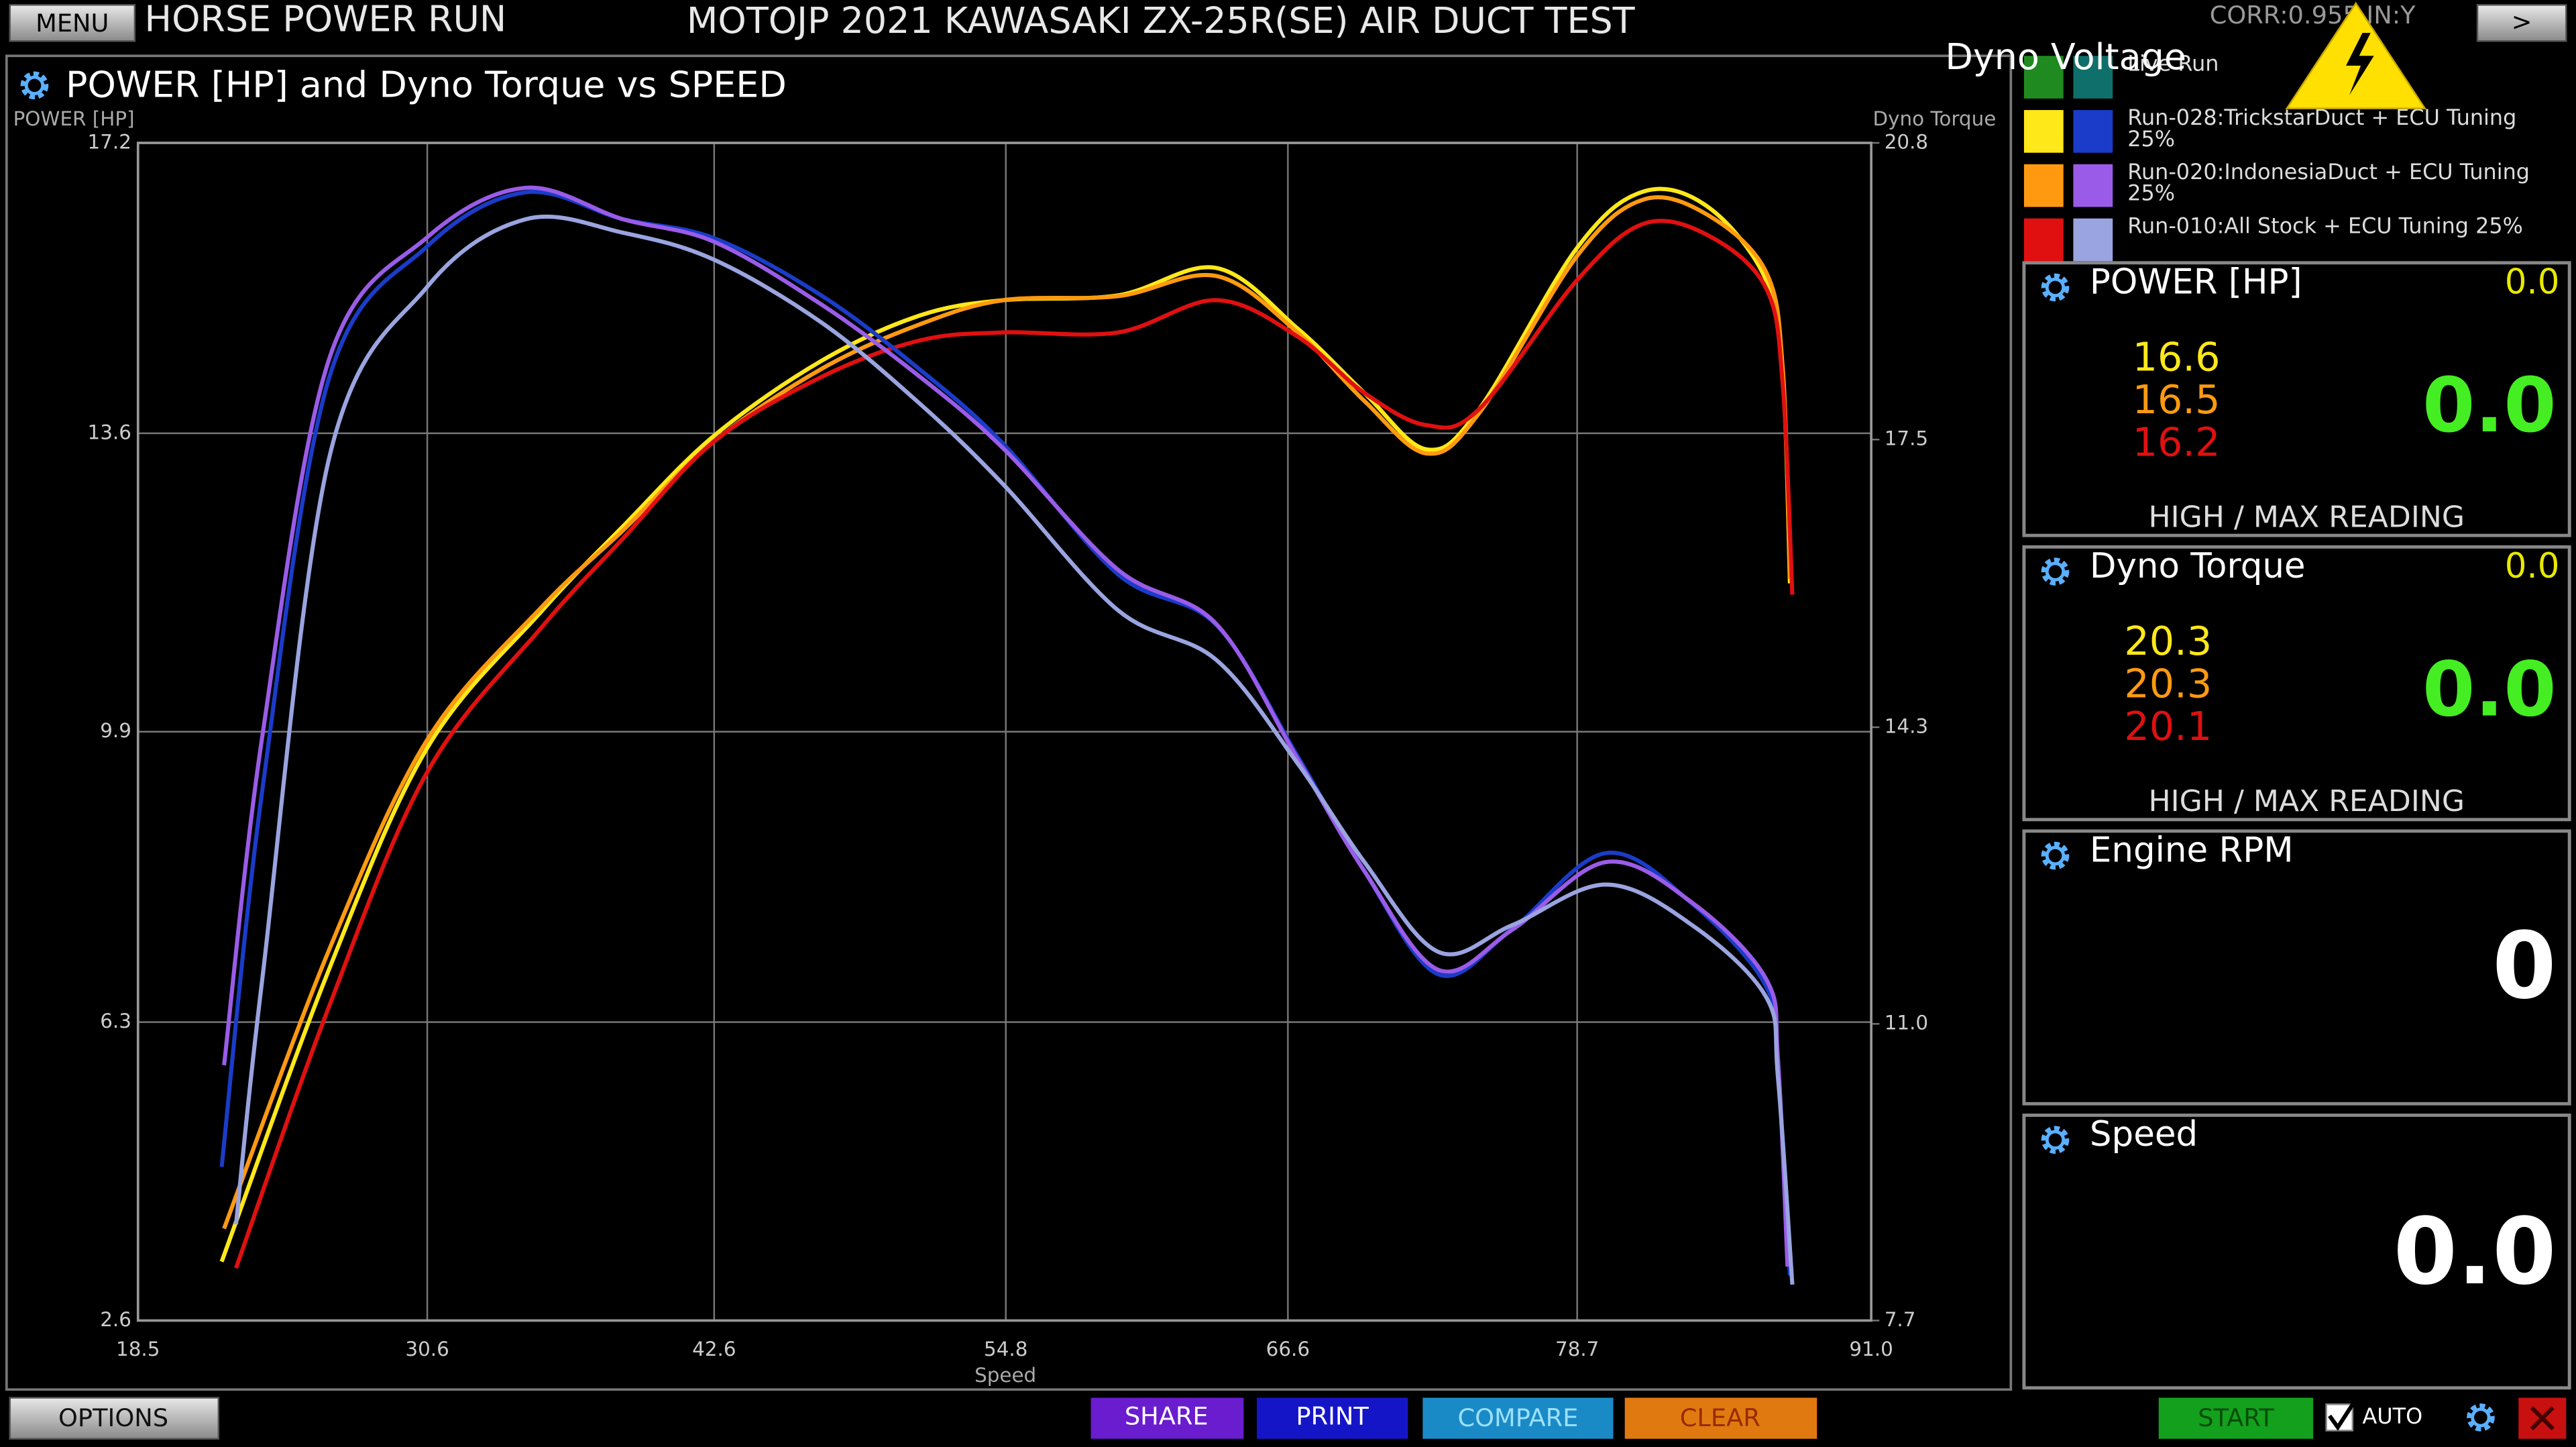 Image resolution: width=2576 pixels, height=1447 pixels. Describe the element at coordinates (326, 20) in the screenshot. I see `mode-title: HORSE POWER RUN` at that location.